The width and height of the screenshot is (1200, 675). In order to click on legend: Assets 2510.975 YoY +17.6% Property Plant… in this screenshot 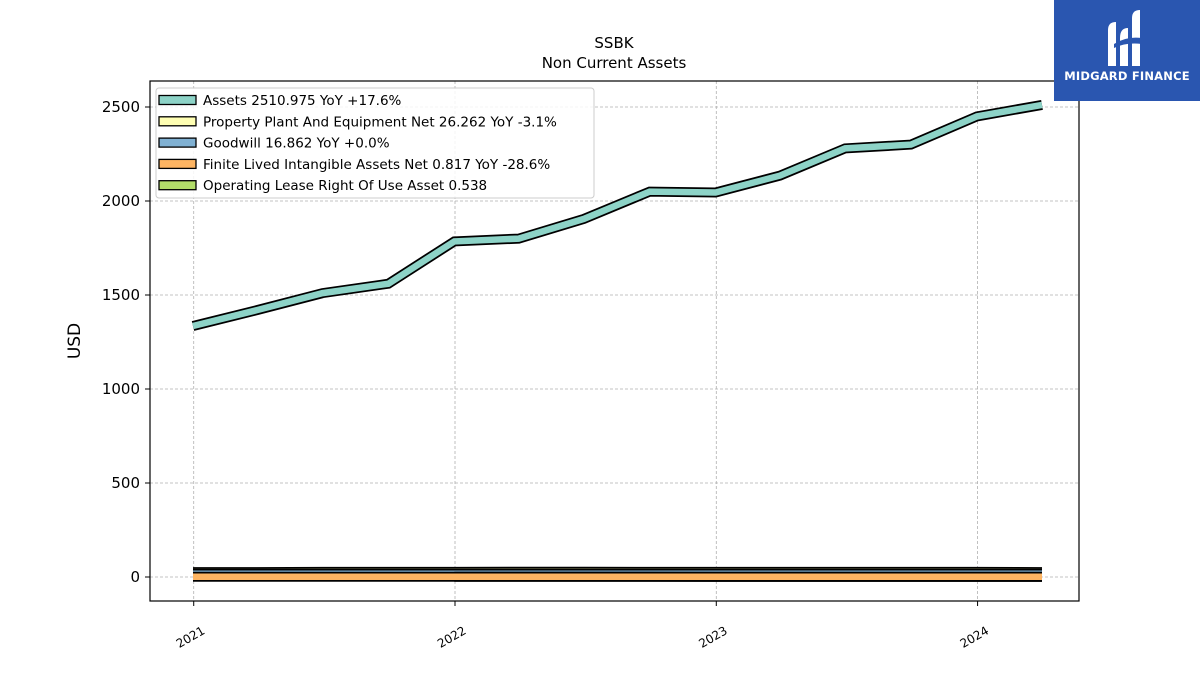, I will do `click(375, 143)`.